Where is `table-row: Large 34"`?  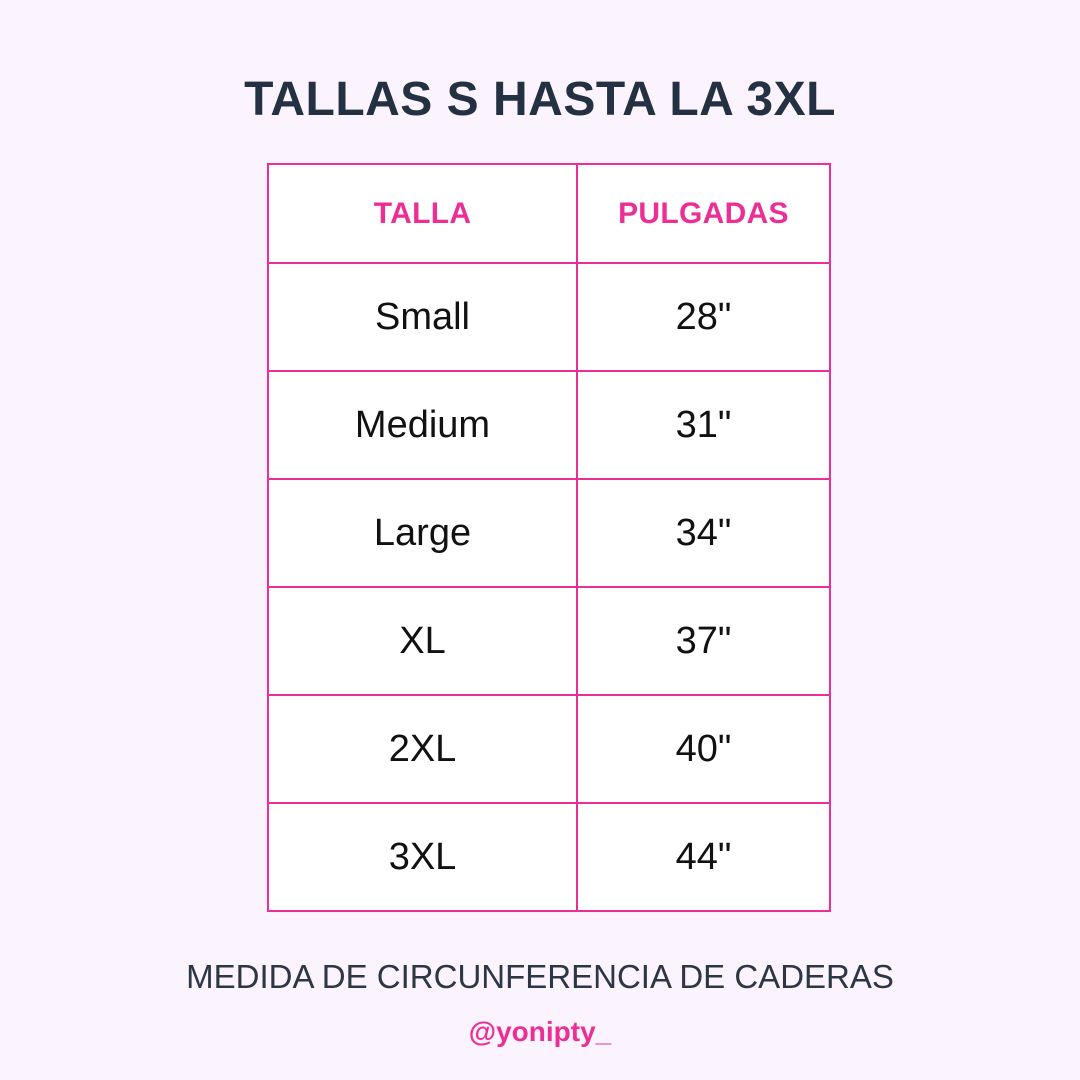
table-row: Large 34" is located at coordinates (549, 533).